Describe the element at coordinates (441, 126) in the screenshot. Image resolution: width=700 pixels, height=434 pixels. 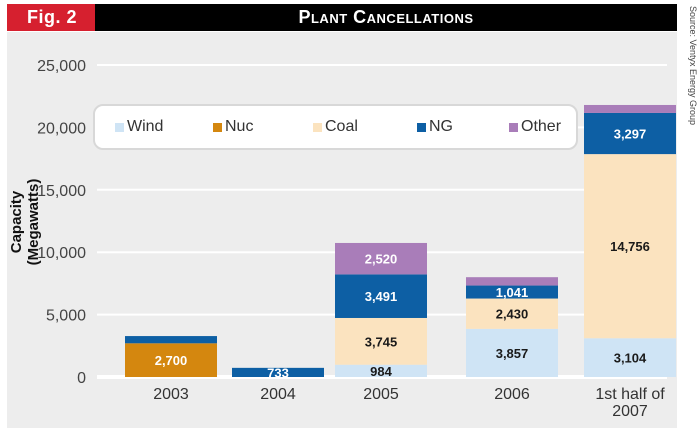
I see `legend-label: NG` at that location.